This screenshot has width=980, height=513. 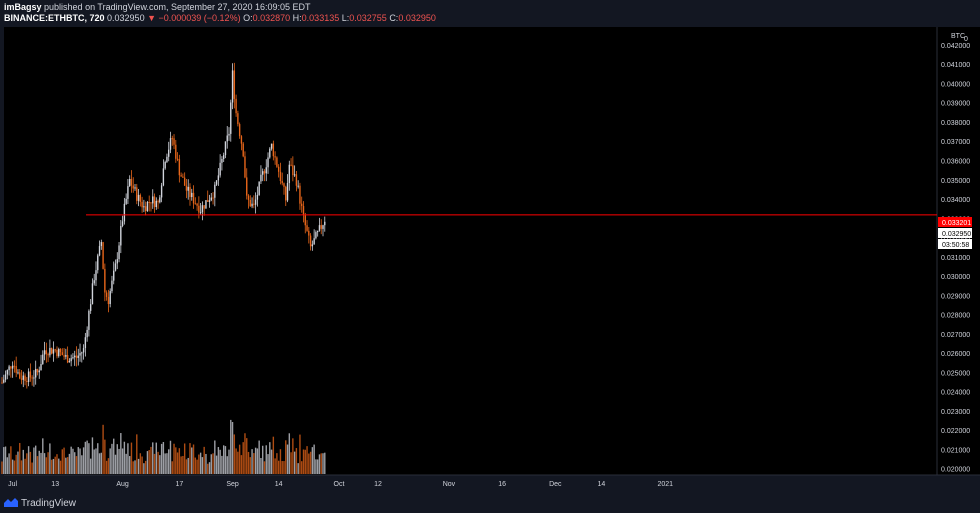 I want to click on price-axis-tick-label: 0.031000, so click(x=955, y=258).